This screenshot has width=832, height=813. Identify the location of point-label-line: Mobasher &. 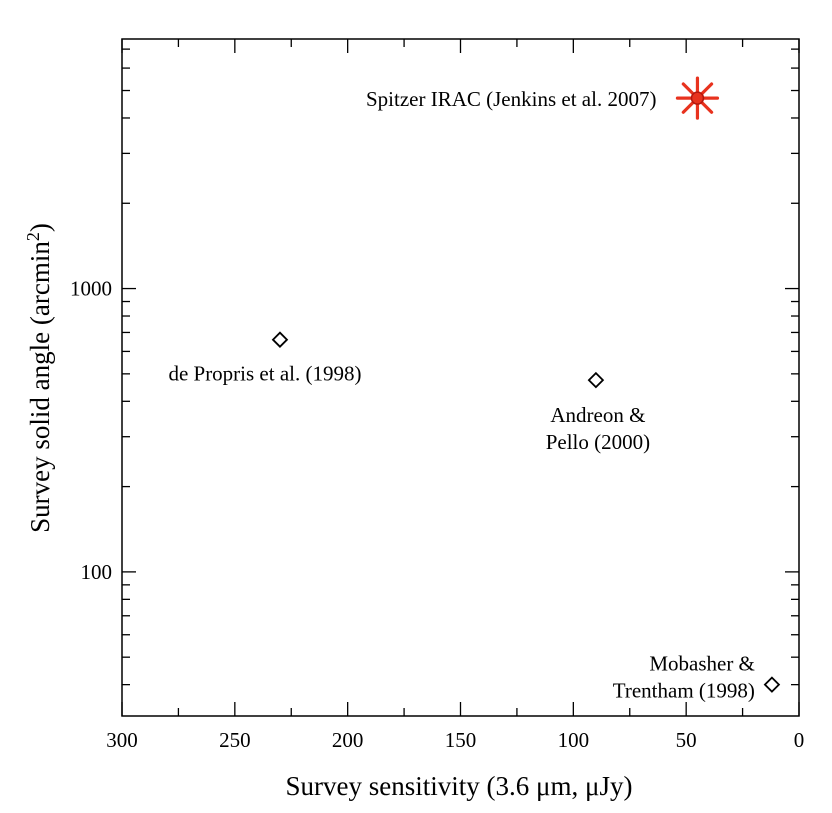
(702, 664).